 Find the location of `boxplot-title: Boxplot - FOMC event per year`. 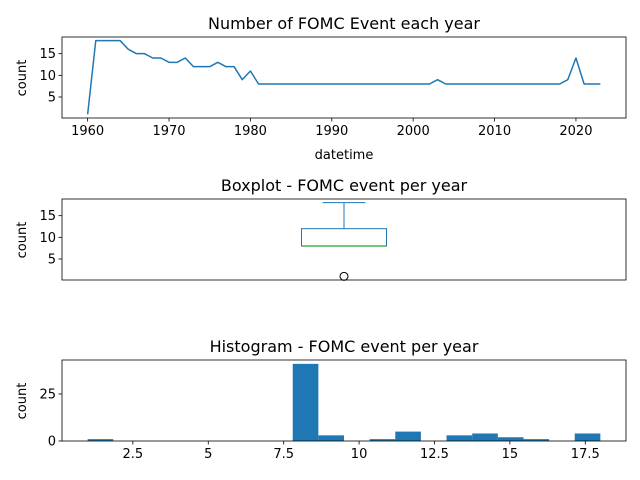

boxplot-title: Boxplot - FOMC event per year is located at coordinates (344, 185).